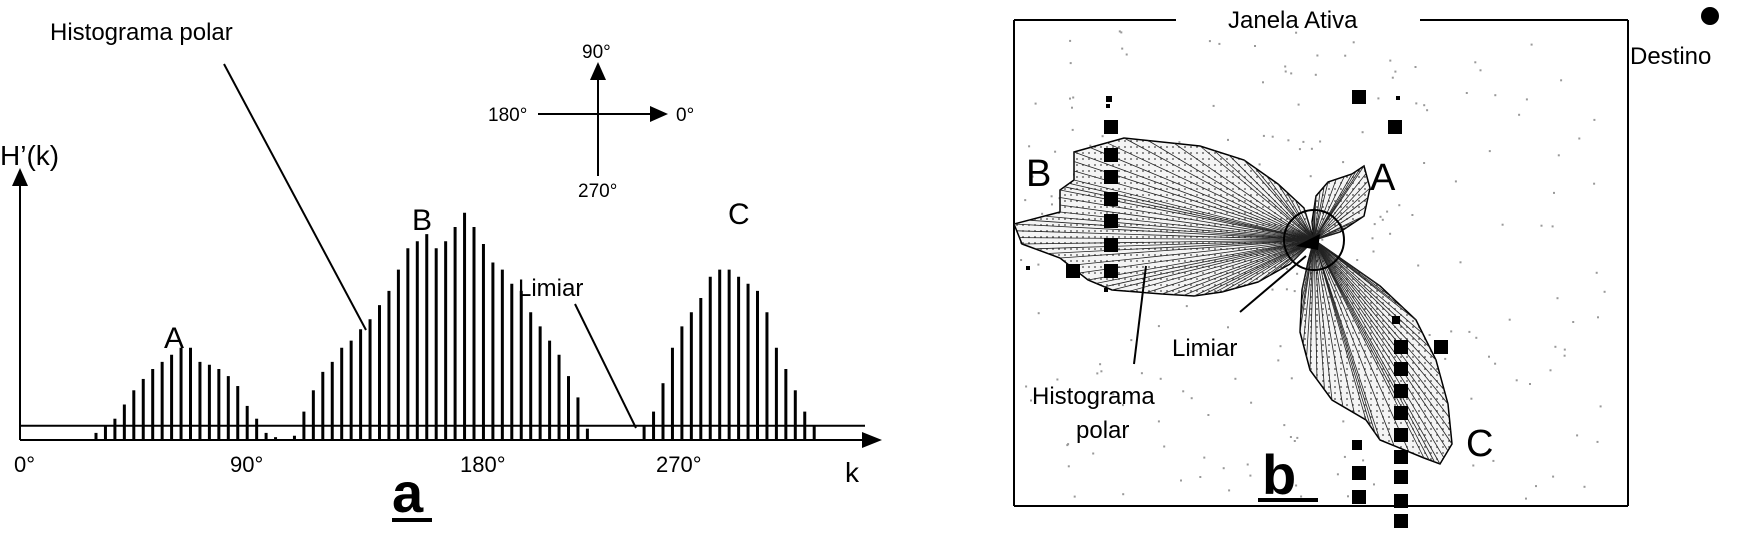 This screenshot has width=1756, height=534. I want to click on threshold-callout-label: Limiar, so click(550, 288).